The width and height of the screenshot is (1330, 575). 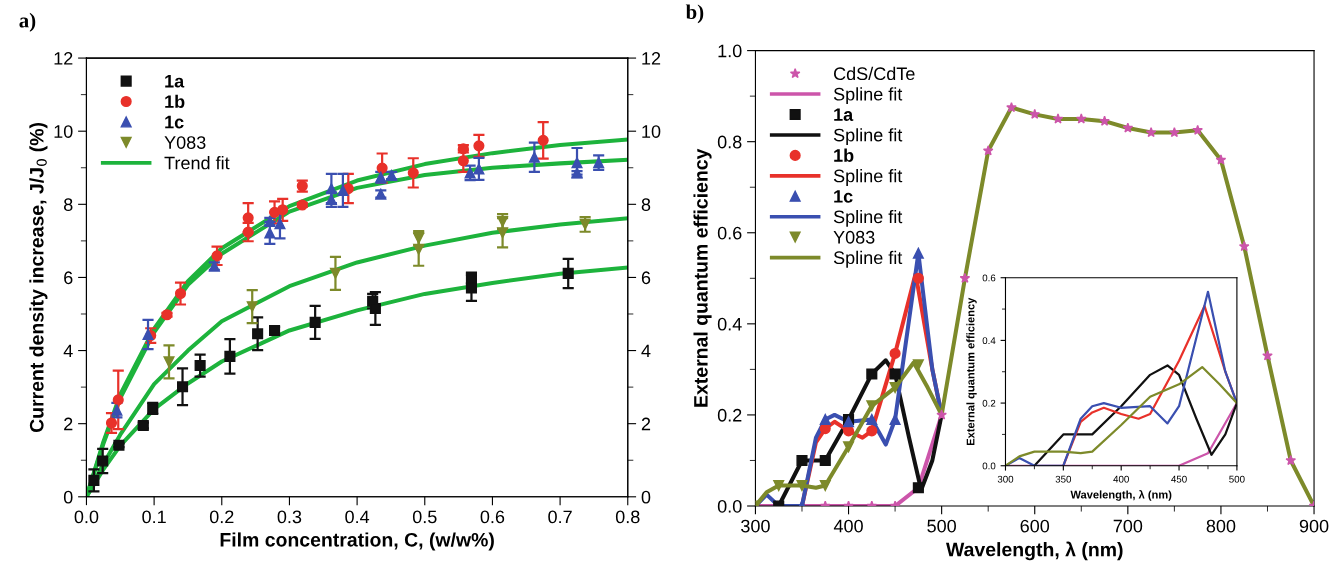 I want to click on y-tick-label: 8, so click(x=68, y=205).